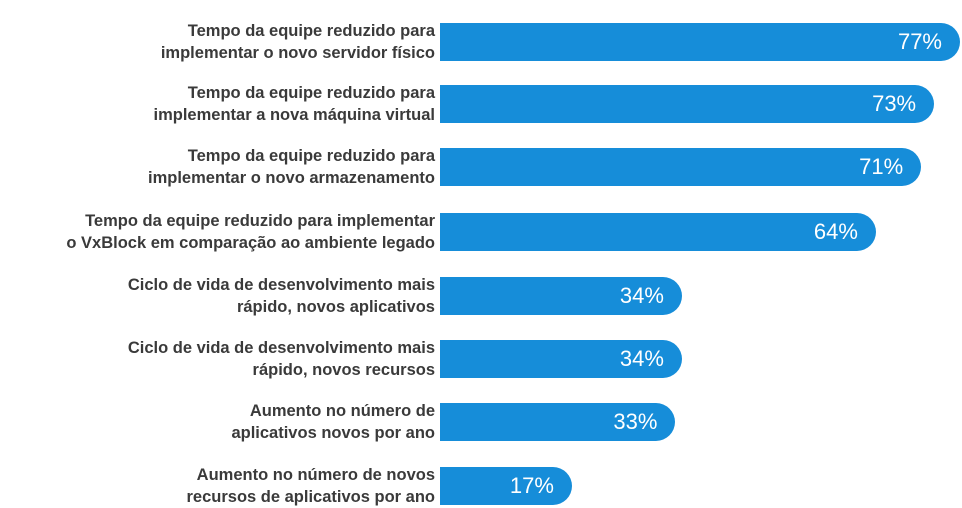  Describe the element at coordinates (894, 103) in the screenshot. I see `value-label: 73%` at that location.